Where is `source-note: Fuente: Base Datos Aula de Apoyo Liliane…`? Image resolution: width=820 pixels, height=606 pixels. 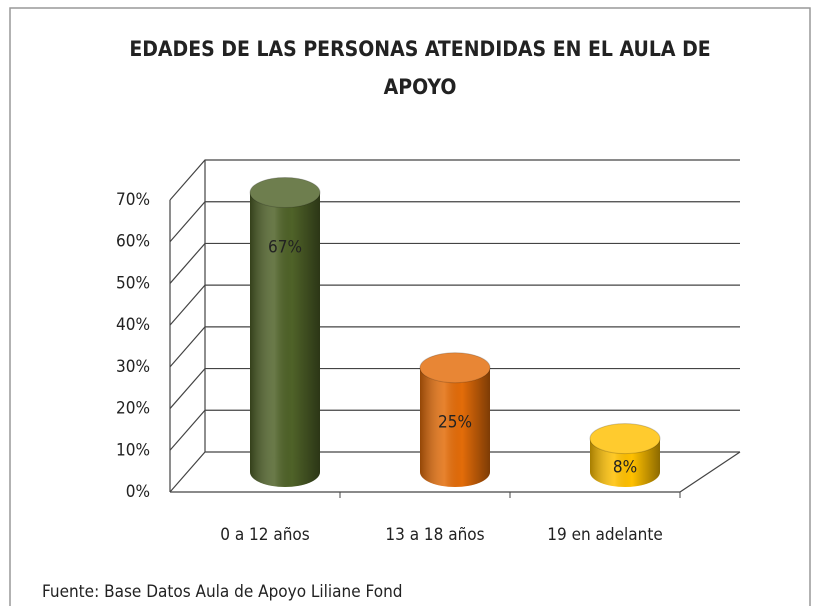
source-note: Fuente: Base Datos Aula de Apoyo Liliane… is located at coordinates (222, 592).